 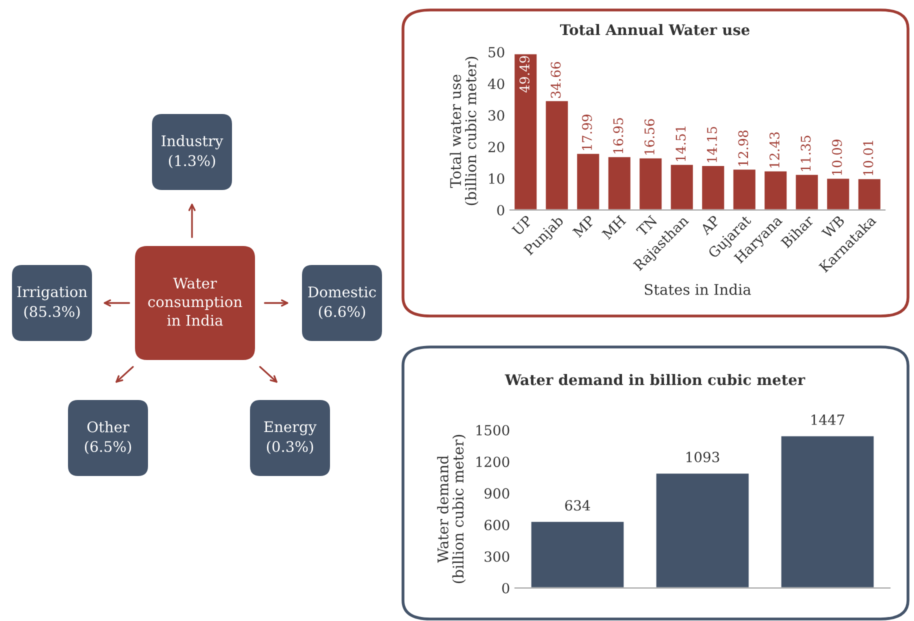 I want to click on y-tick-label: 900, so click(x=497, y=493).